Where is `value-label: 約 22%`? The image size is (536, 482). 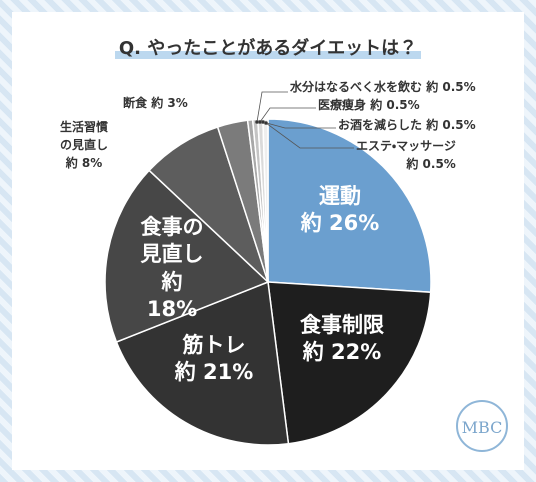 value-label: 約 22% is located at coordinates (342, 352).